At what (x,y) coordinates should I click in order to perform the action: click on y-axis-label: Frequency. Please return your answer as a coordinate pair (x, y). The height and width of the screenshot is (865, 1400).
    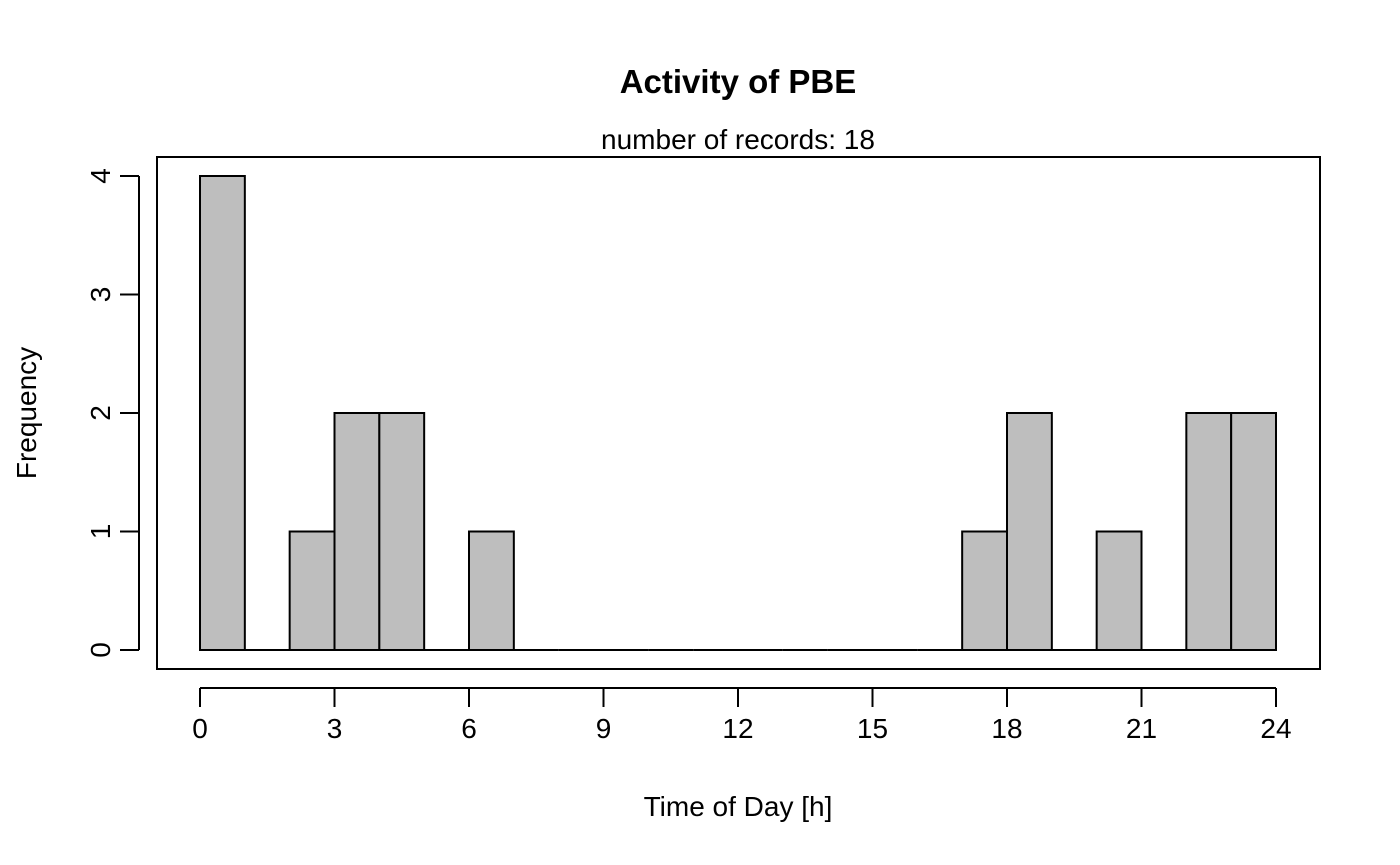
    Looking at the image, I should click on (26, 413).